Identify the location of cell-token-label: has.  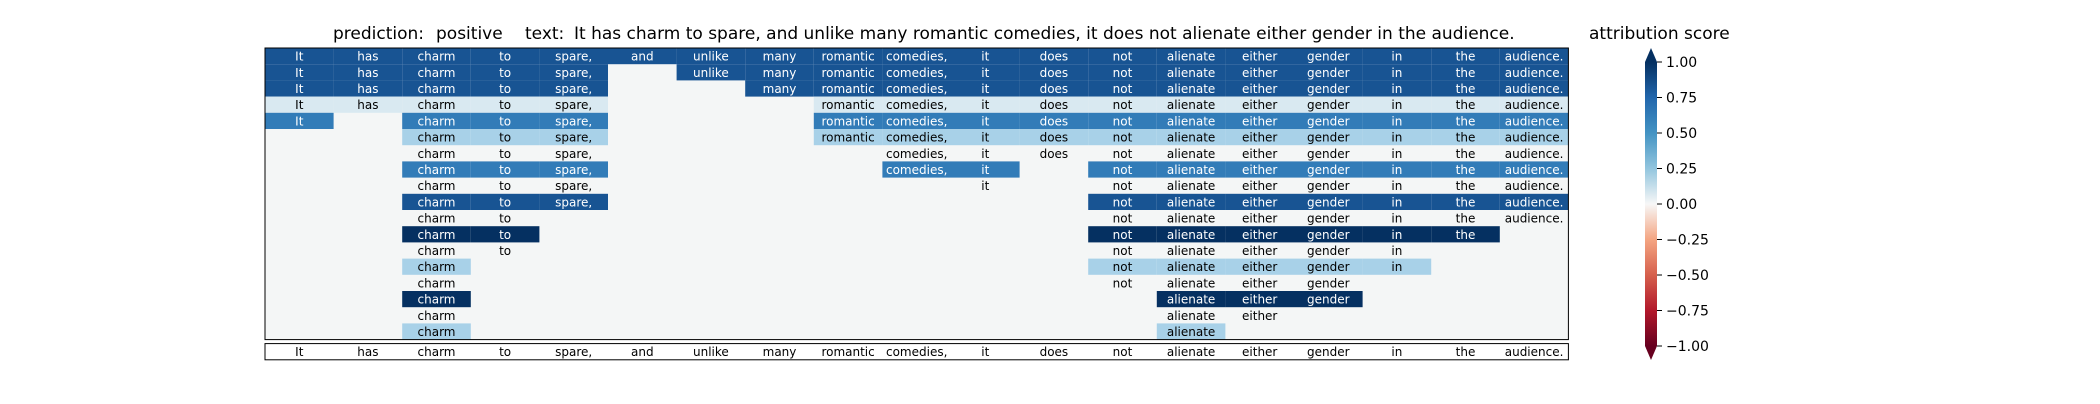
(367, 73).